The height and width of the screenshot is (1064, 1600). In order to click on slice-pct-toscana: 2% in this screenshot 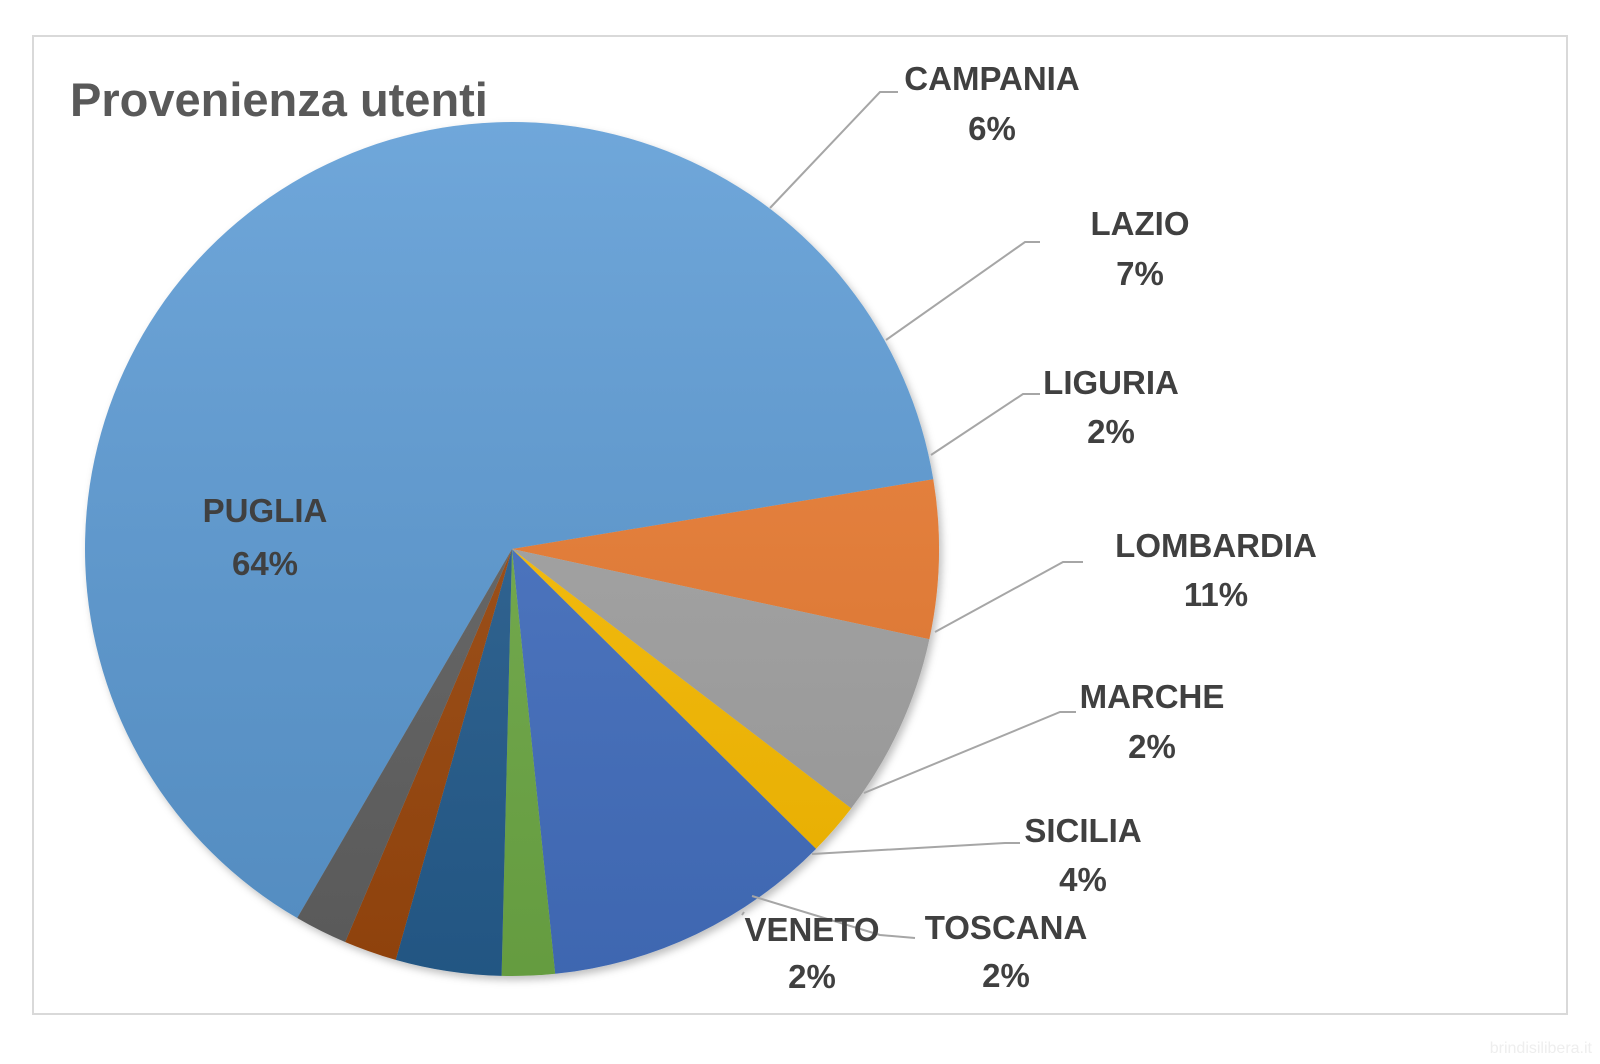, I will do `click(1006, 975)`.